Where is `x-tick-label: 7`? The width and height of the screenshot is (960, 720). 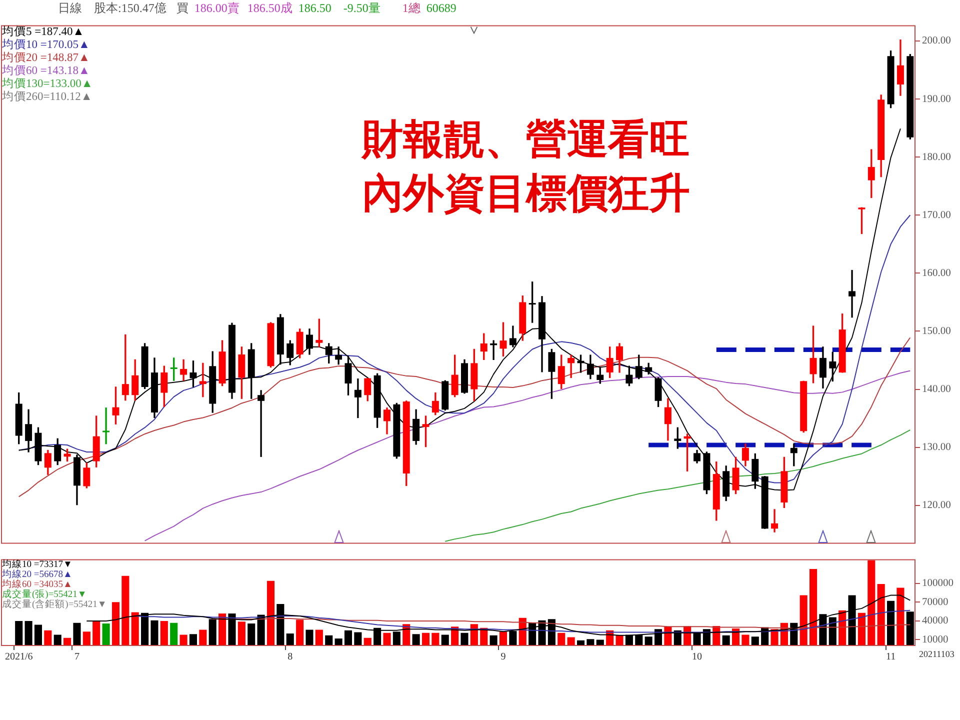
x-tick-label: 7 is located at coordinates (77, 657).